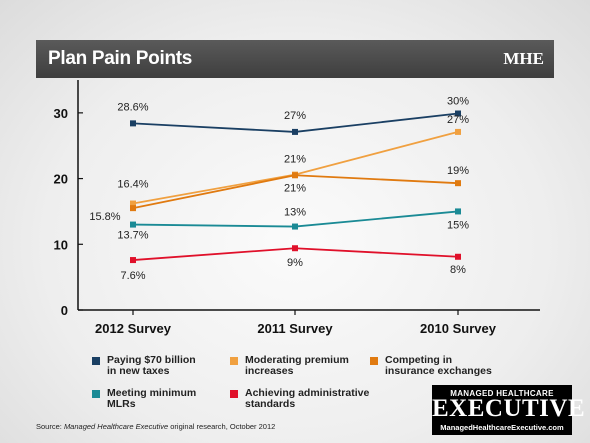 This screenshot has height=443, width=590. What do you see at coordinates (297, 365) in the screenshot?
I see `legend-label: Moderating premium increases` at bounding box center [297, 365].